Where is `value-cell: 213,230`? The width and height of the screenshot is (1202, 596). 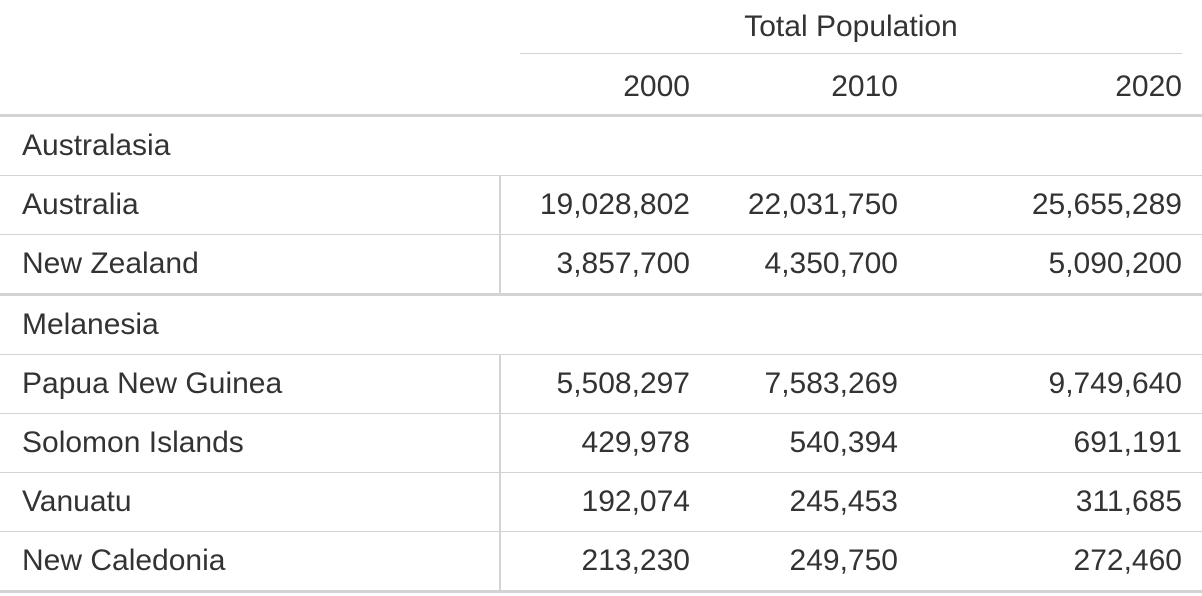 value-cell: 213,230 is located at coordinates (635, 560).